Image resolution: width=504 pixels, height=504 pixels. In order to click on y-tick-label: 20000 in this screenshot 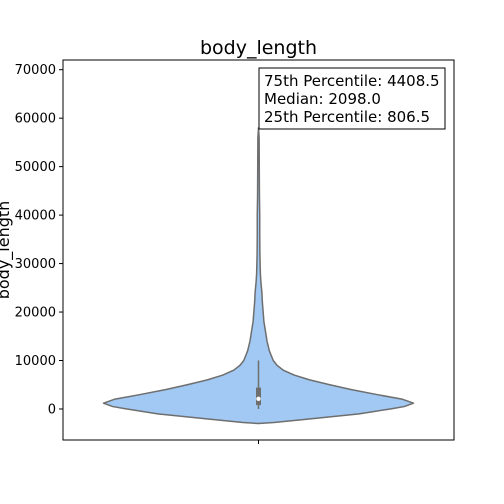, I will do `click(35, 313)`.